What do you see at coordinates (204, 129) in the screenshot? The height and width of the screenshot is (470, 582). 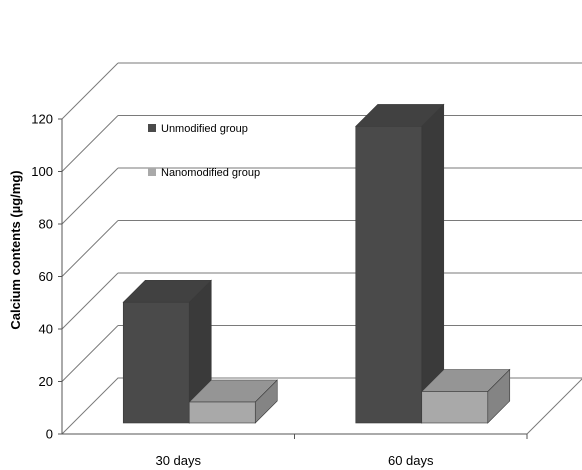 I see `legend-label: Unmodified group` at bounding box center [204, 129].